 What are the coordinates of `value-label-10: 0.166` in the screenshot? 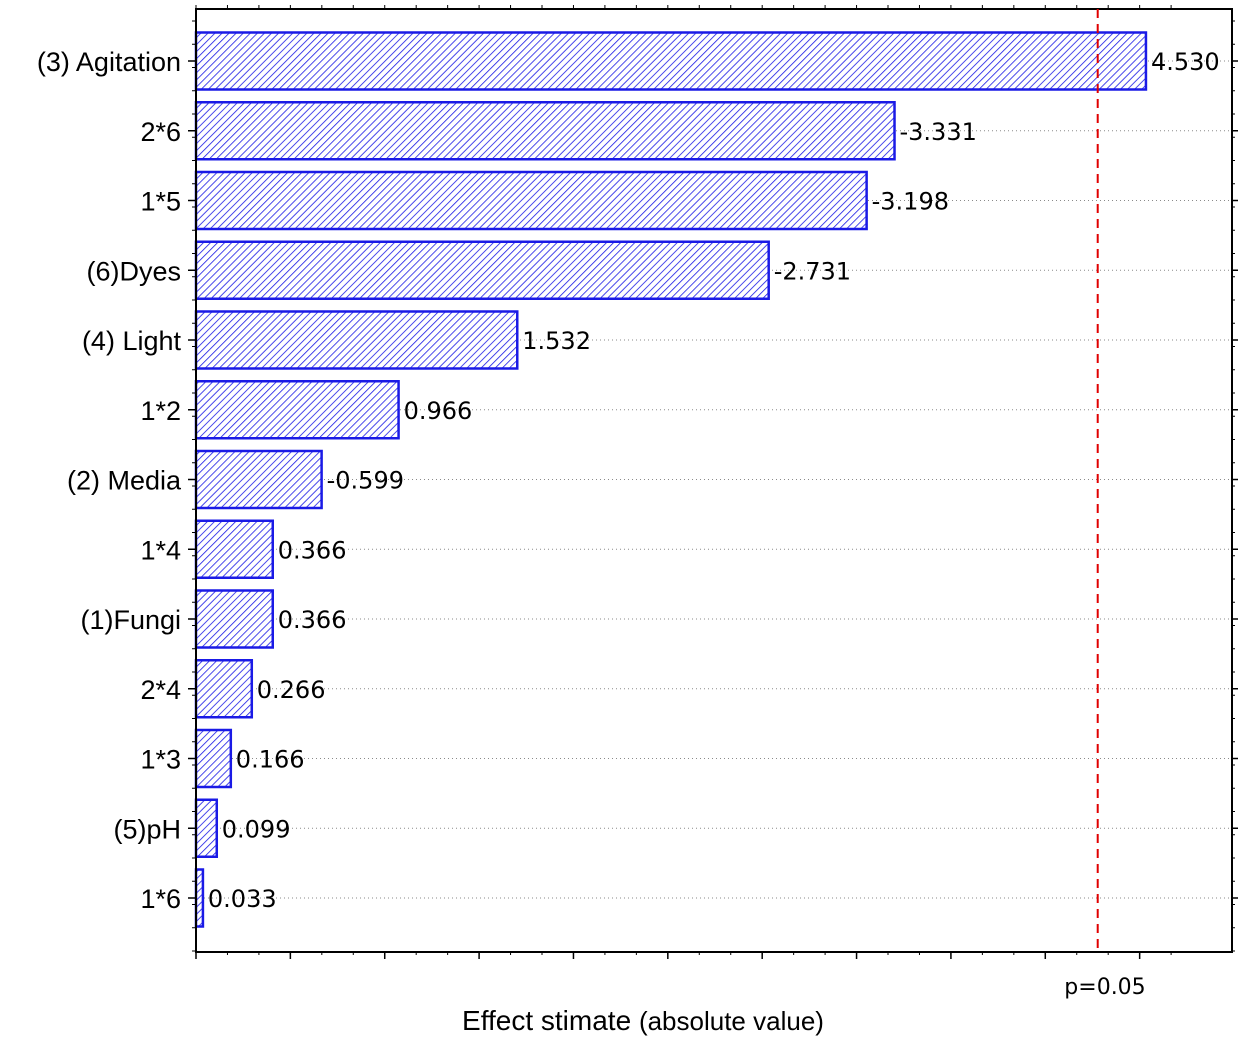 It's located at (270, 760).